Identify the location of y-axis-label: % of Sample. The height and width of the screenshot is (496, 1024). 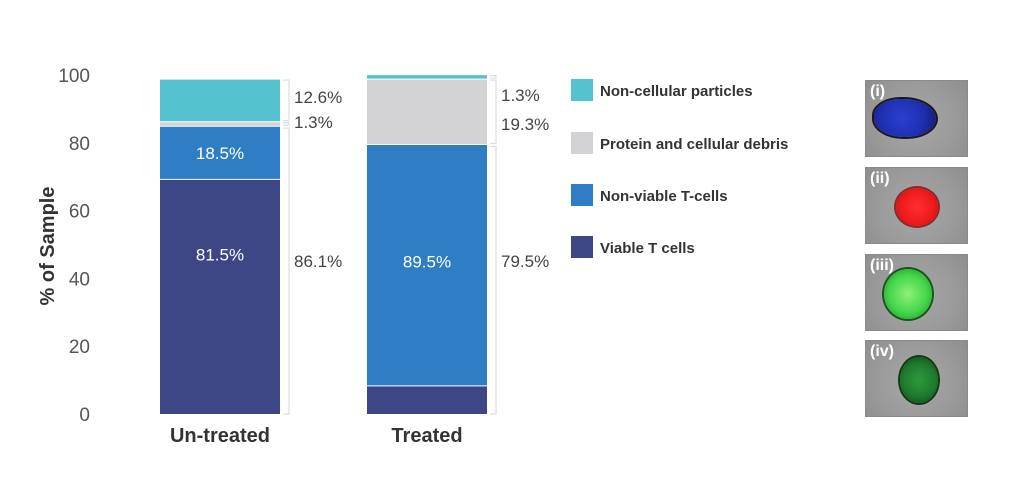
(48, 246).